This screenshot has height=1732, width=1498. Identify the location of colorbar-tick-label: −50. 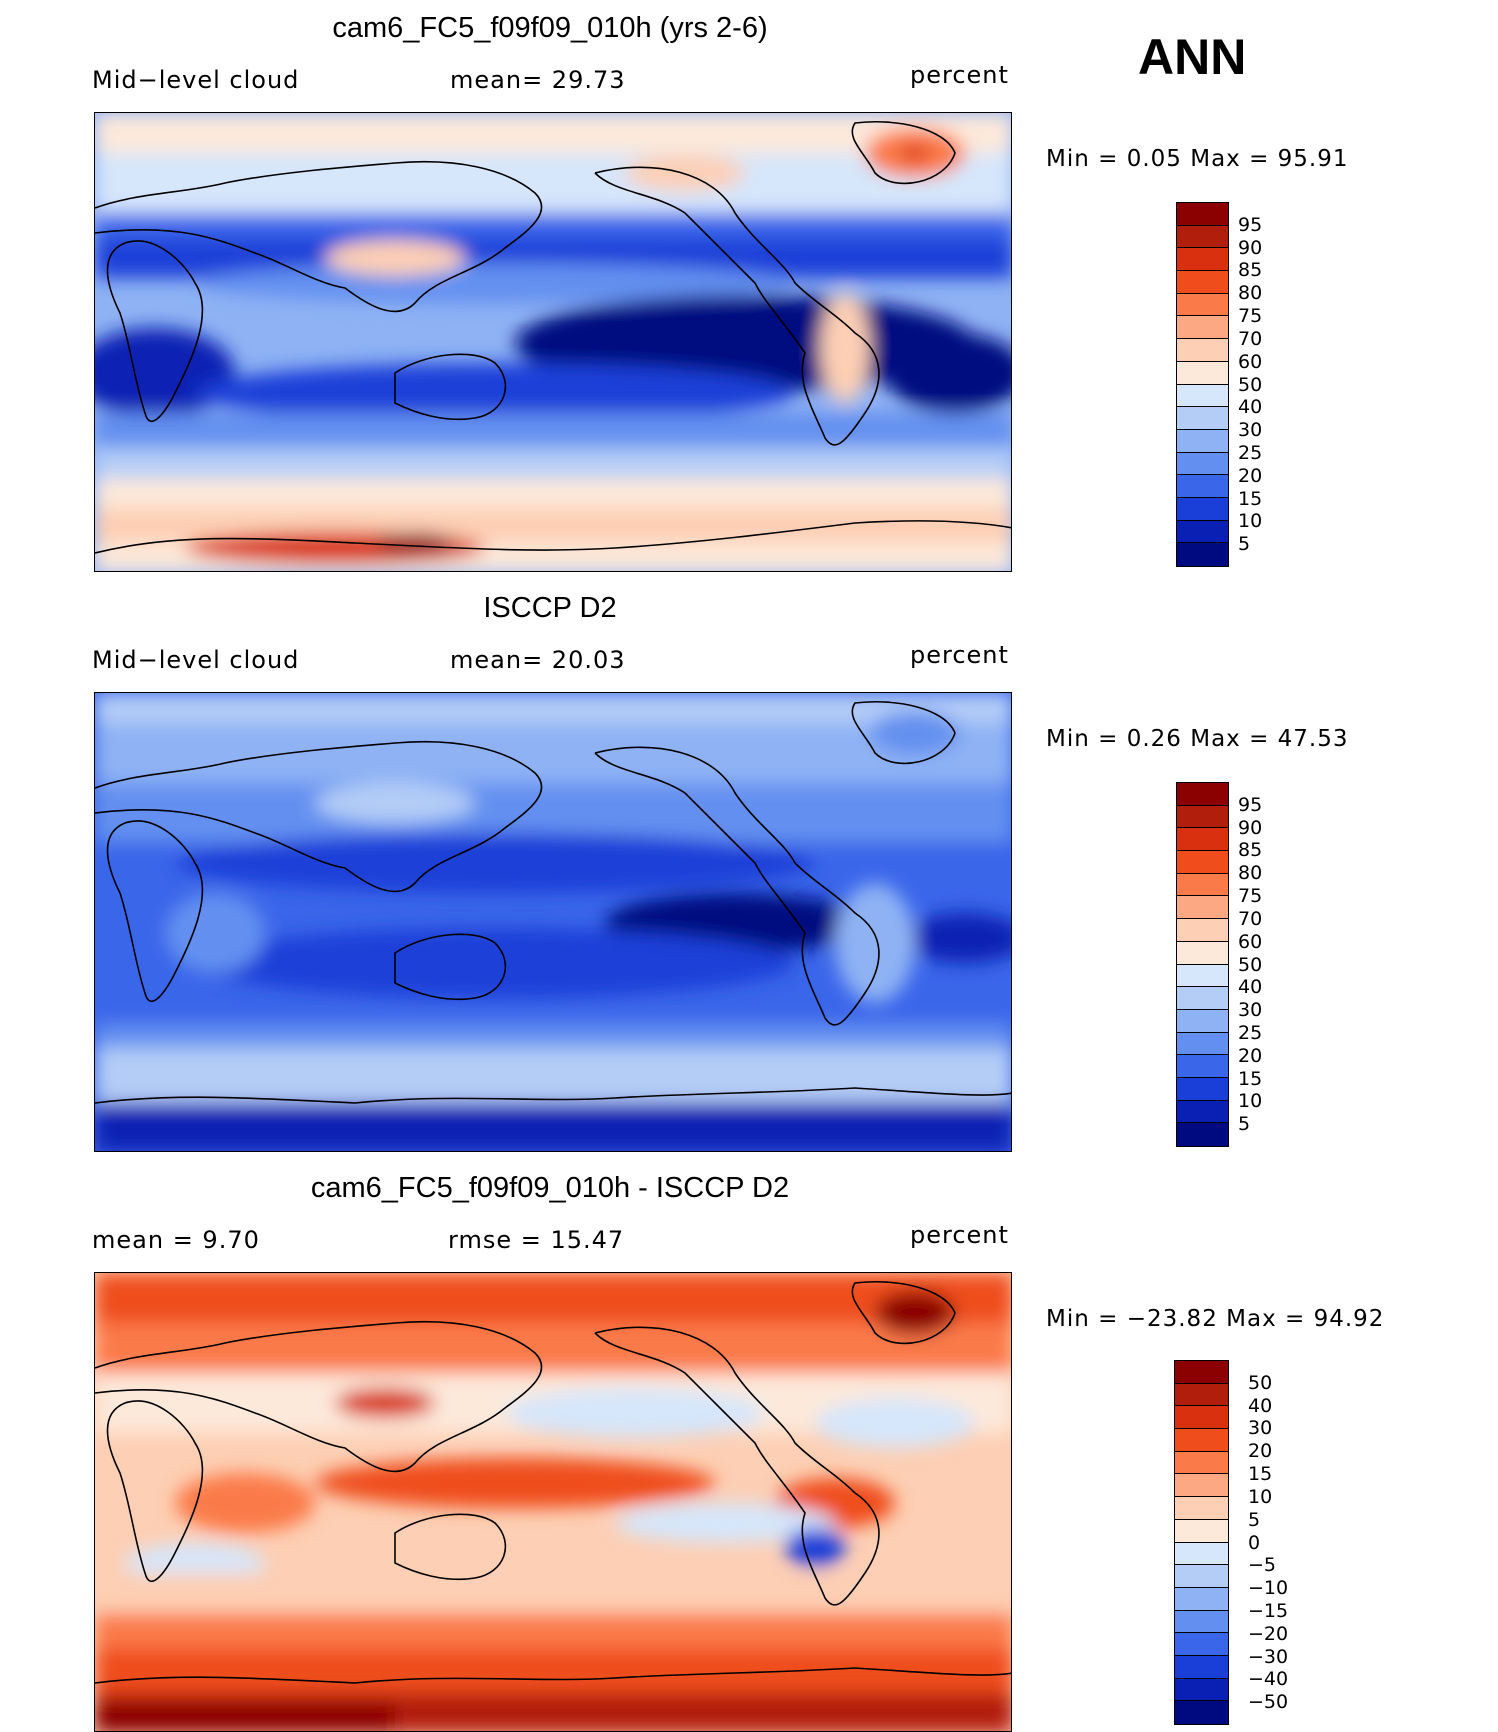
(1268, 1702).